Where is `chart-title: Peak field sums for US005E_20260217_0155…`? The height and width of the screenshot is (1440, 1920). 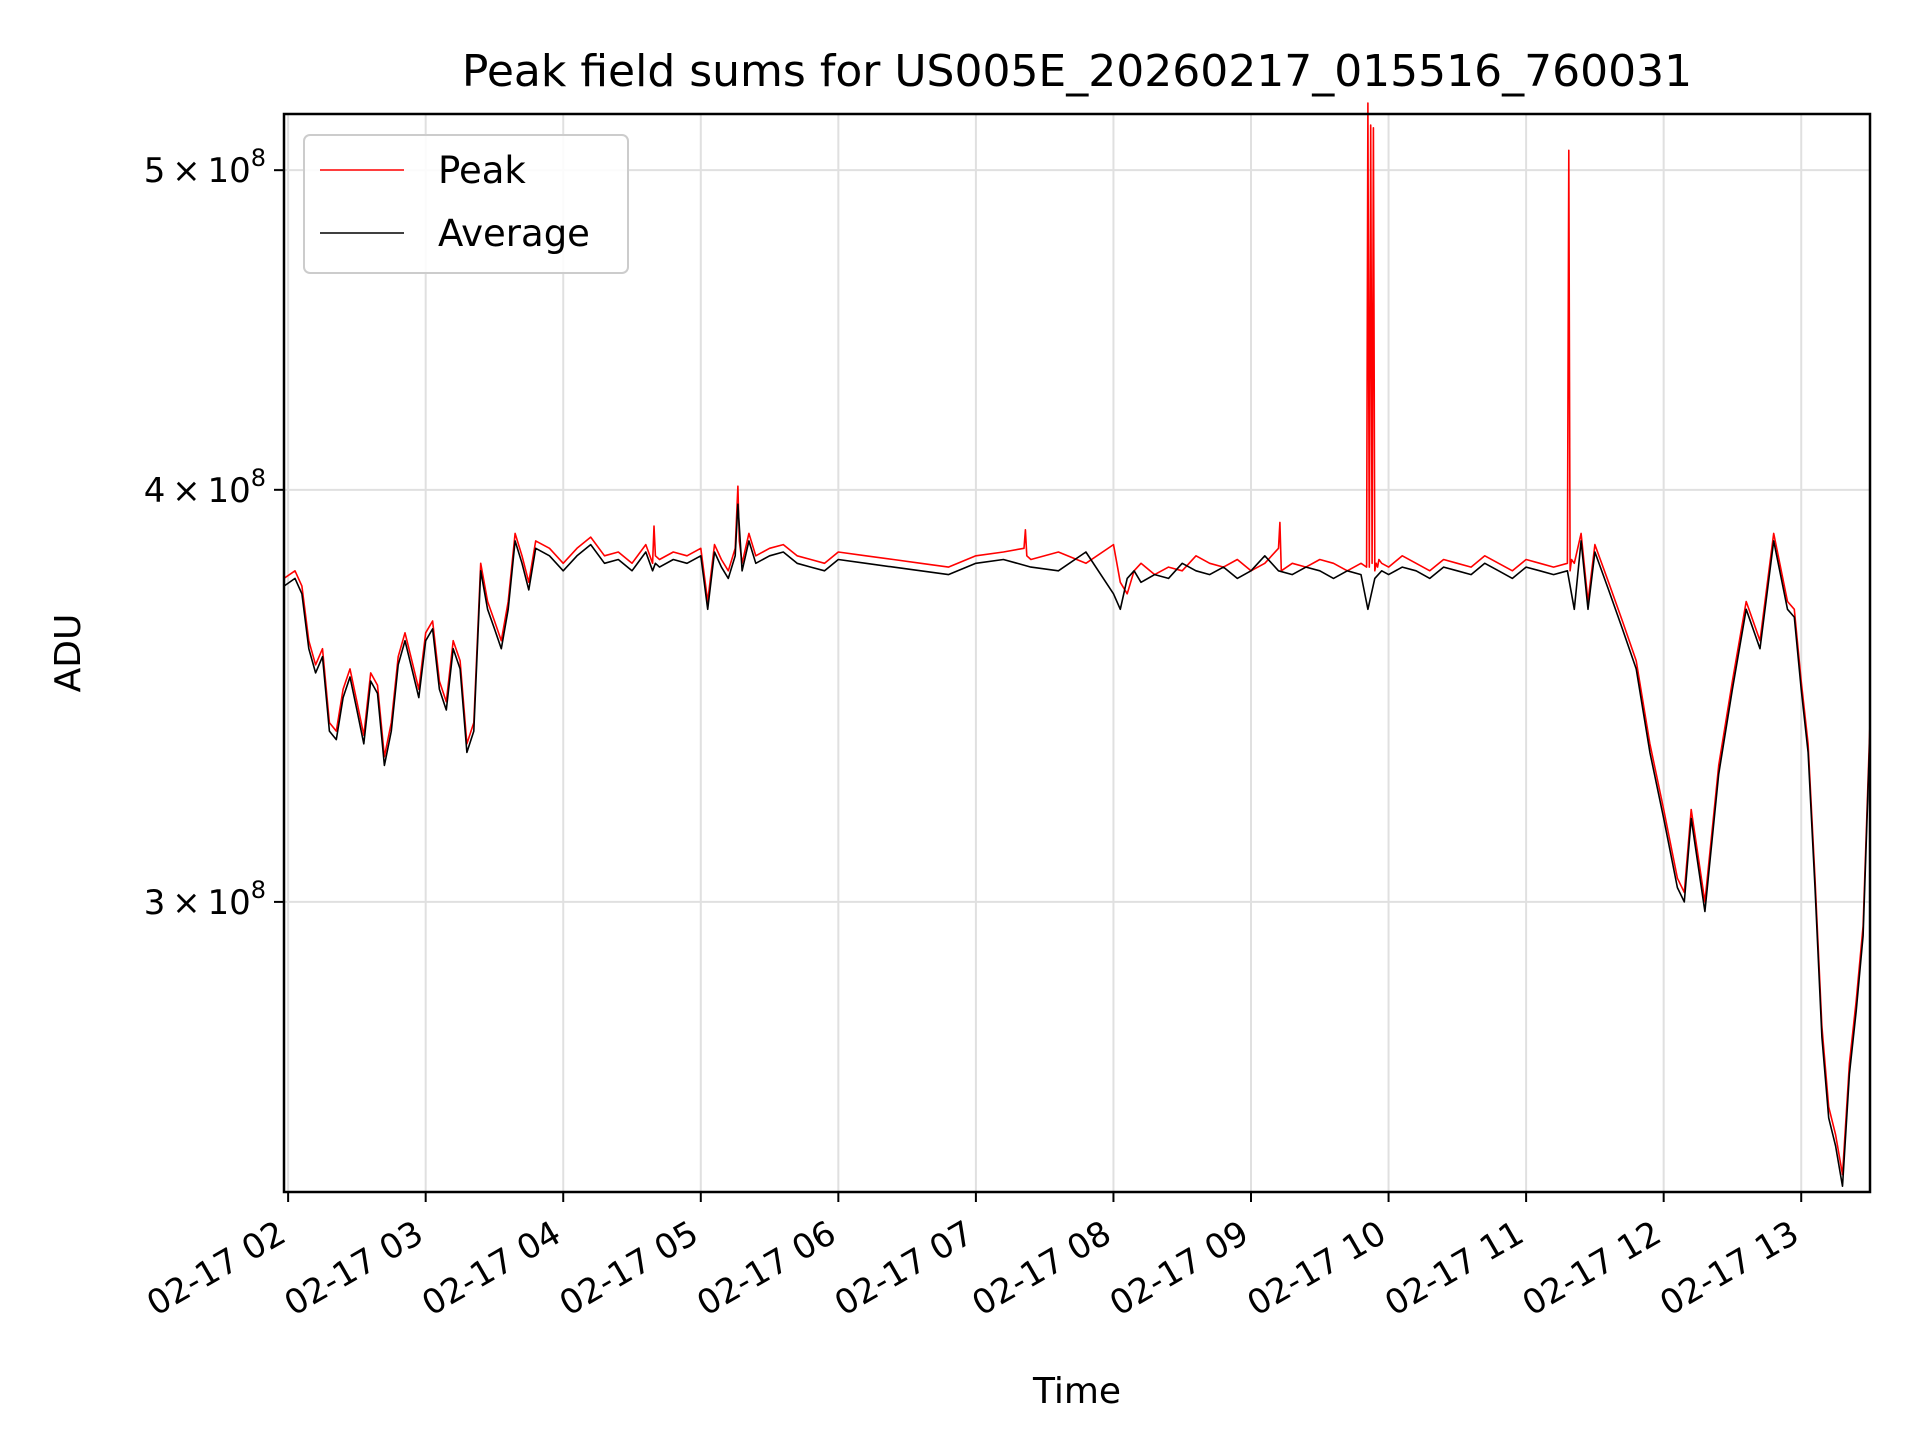
chart-title: Peak field sums for US005E_20260217_0155… is located at coordinates (1077, 71).